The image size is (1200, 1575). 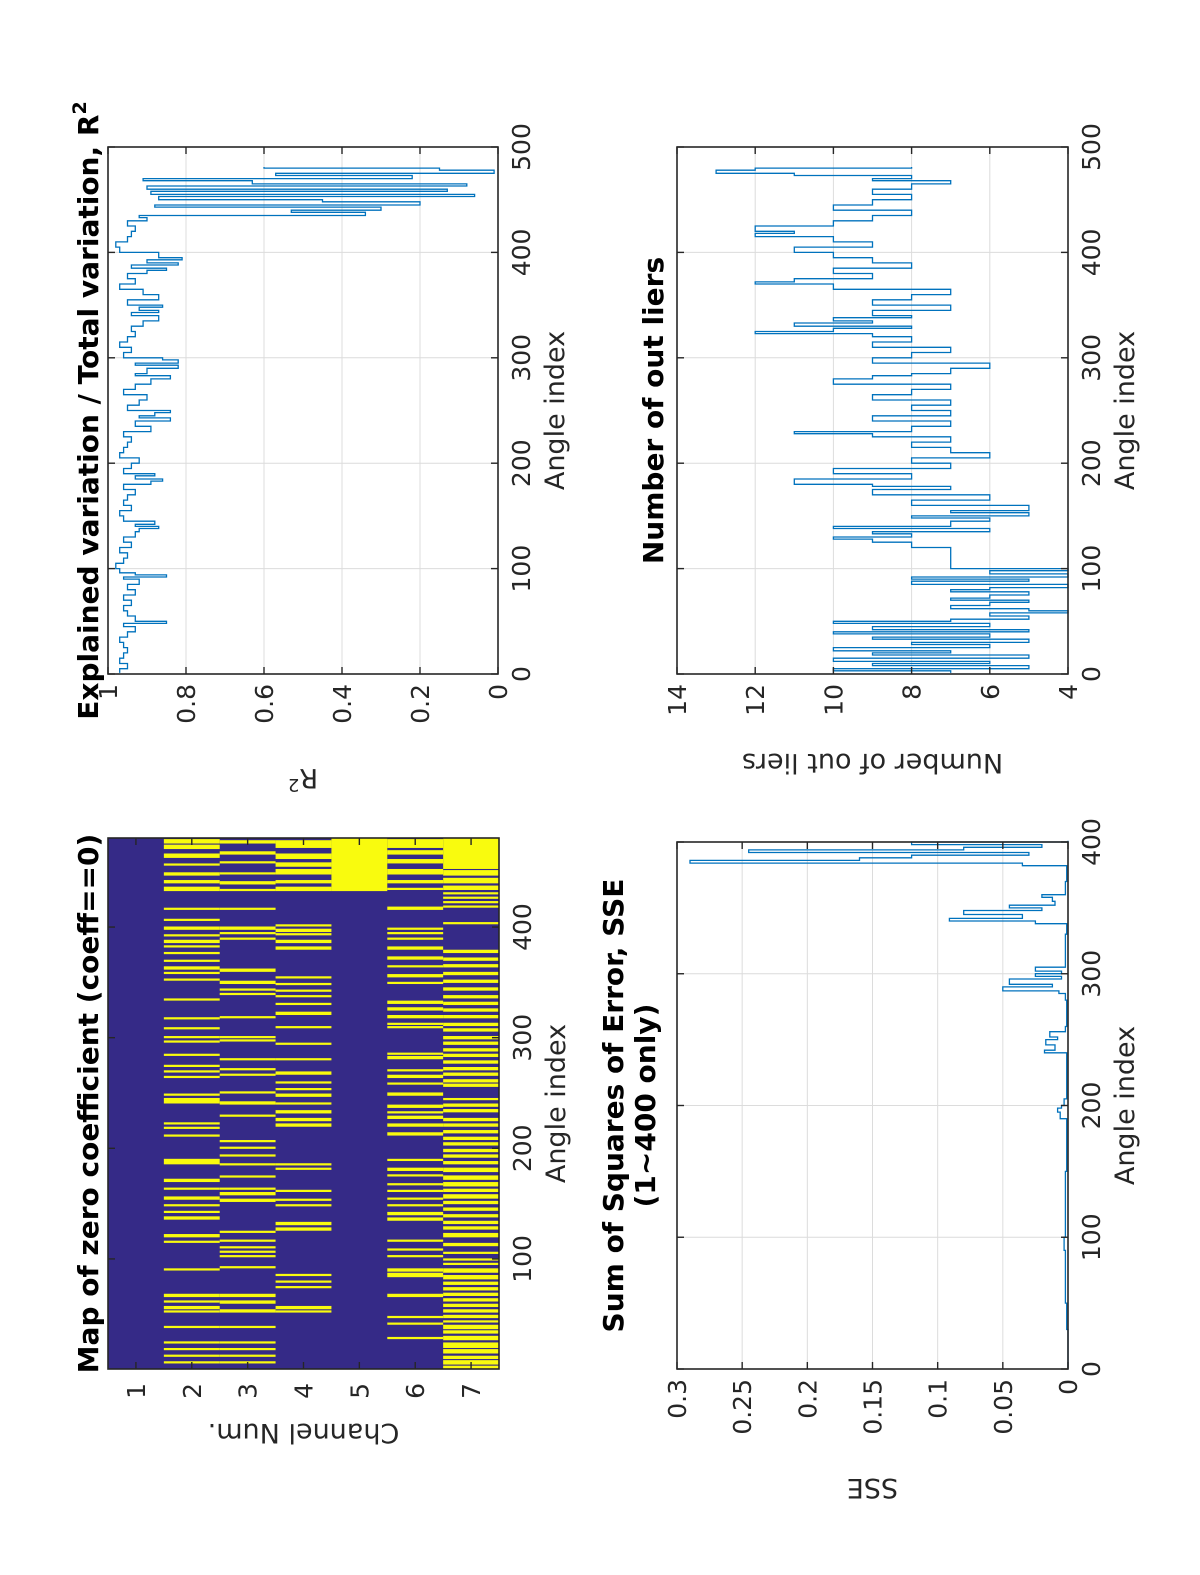 I want to click on r2-ylabel-text: R, so click(x=308, y=777).